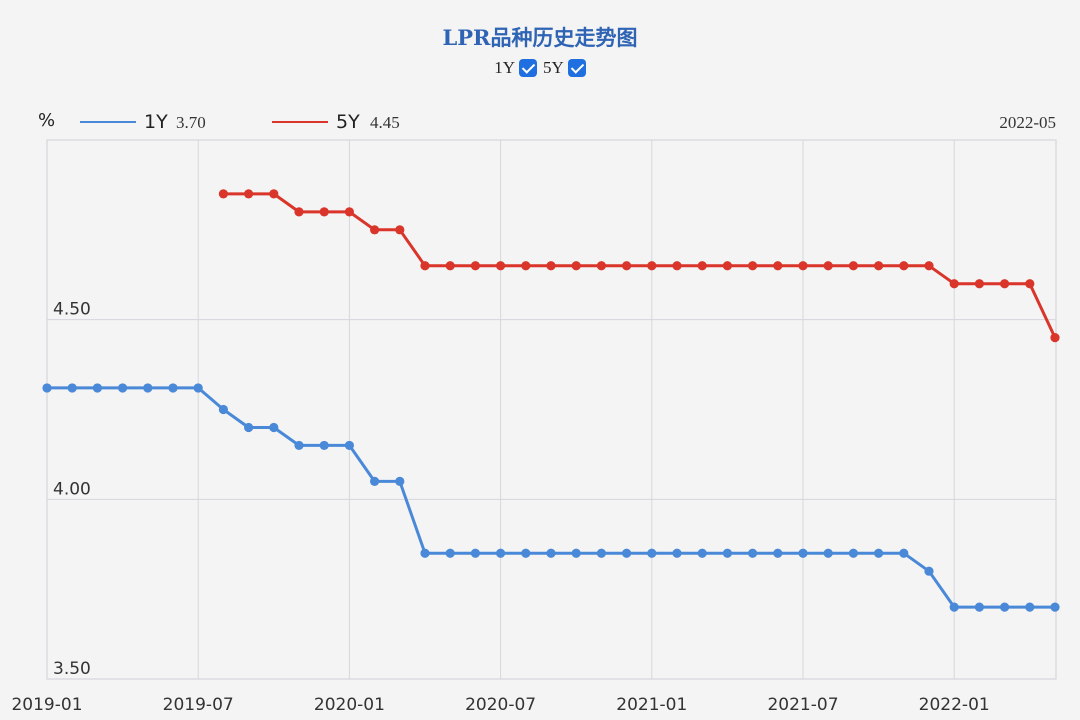 This screenshot has width=1080, height=720. I want to click on legend-name-1y: 1Y, so click(156, 122).